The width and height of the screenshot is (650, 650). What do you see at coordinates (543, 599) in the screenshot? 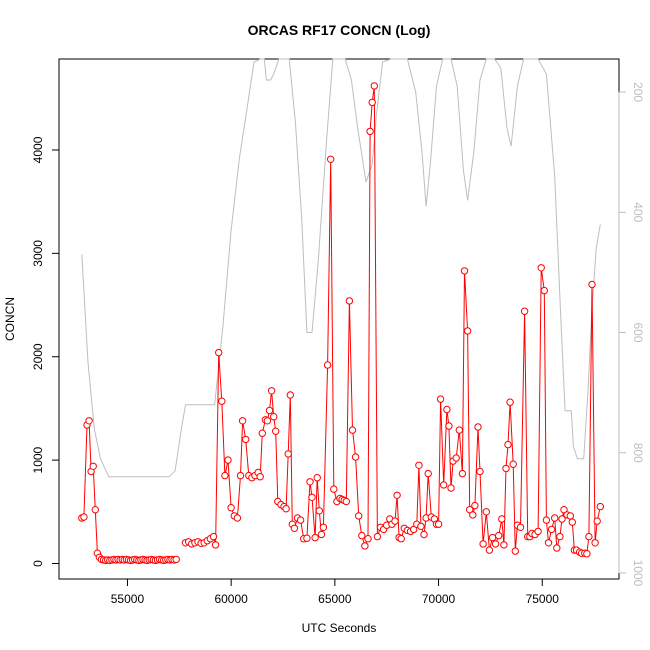
I see `x-tick-label: 75000` at bounding box center [543, 599].